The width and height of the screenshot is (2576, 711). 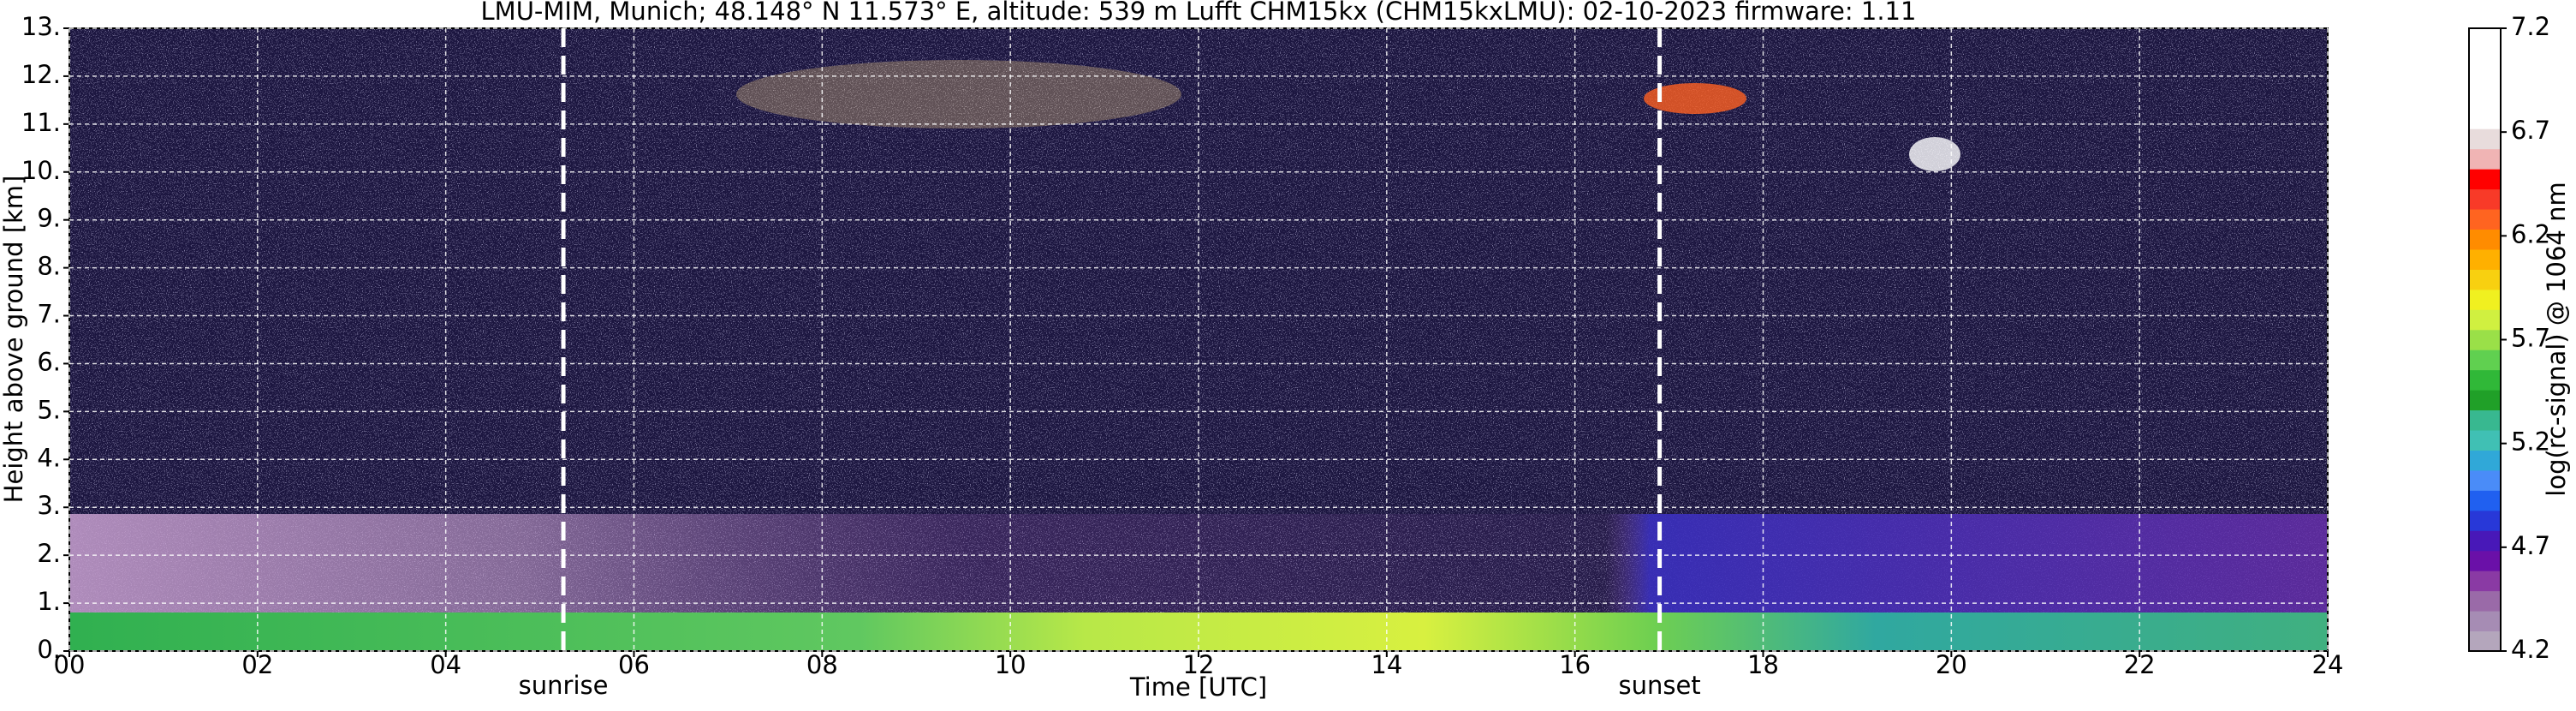 What do you see at coordinates (1763, 665) in the screenshot?
I see `x-tick-label: 18` at bounding box center [1763, 665].